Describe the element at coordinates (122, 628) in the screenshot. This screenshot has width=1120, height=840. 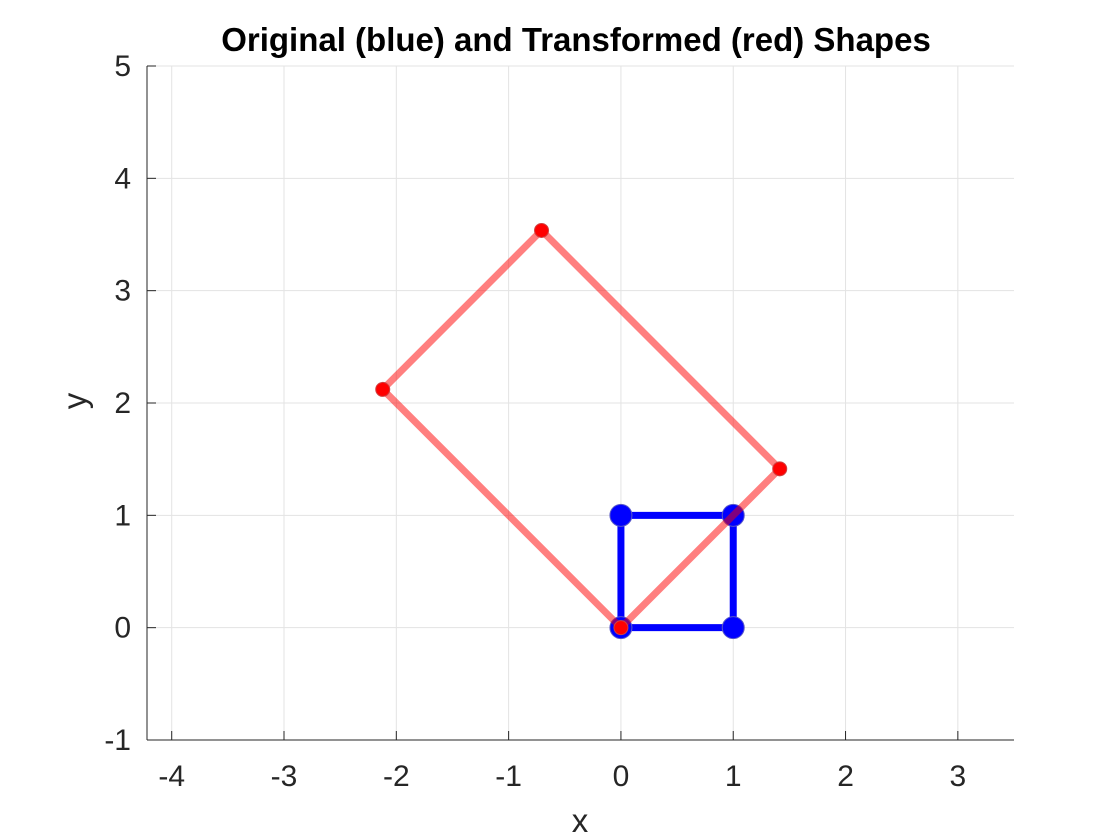
I see `y-tick-label: 0` at that location.